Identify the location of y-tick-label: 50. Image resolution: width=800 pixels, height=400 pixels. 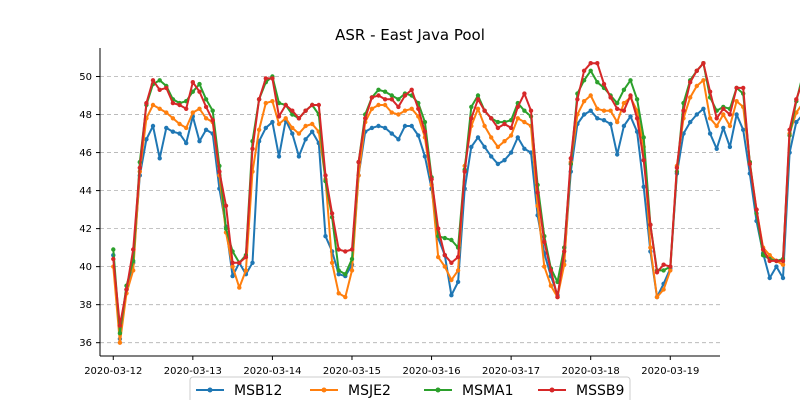
(85, 77).